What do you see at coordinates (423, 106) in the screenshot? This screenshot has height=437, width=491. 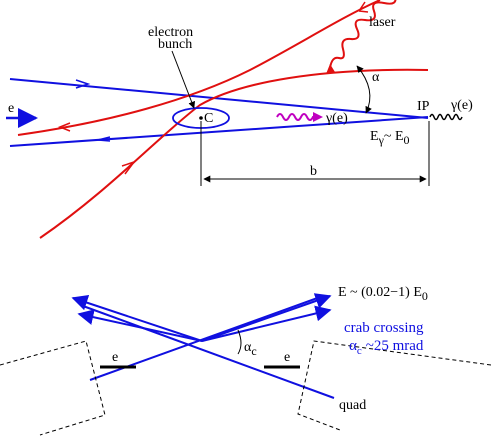 I see `ip-label: IP` at bounding box center [423, 106].